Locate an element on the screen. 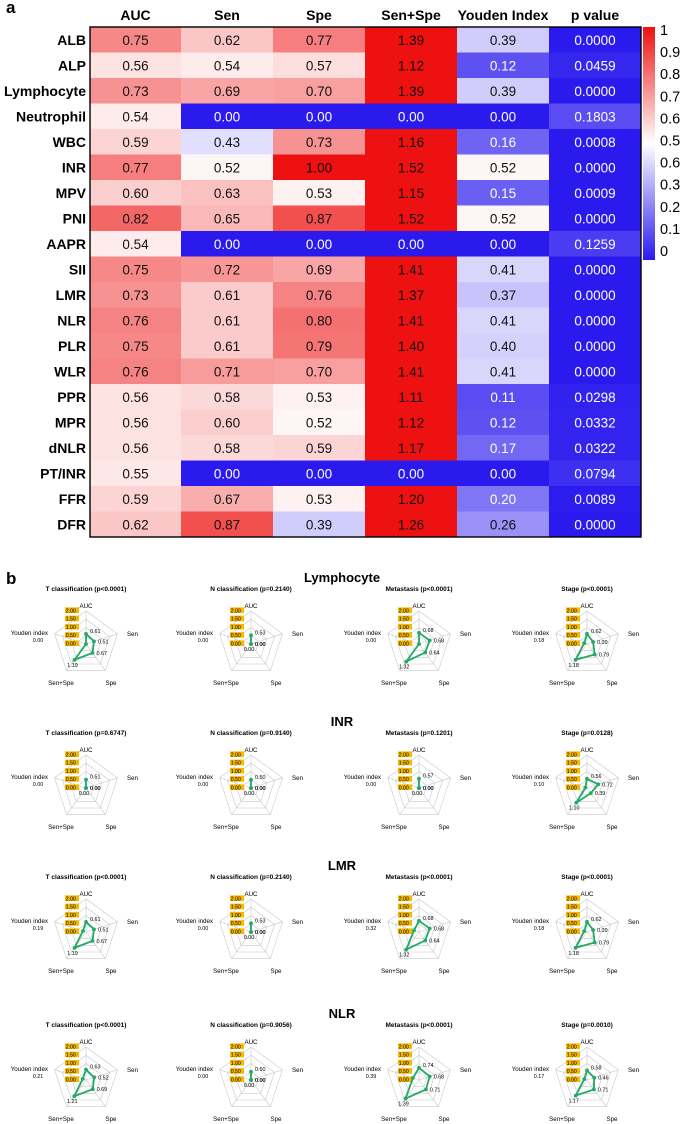 The image size is (685, 1124). column-header-1: Sen is located at coordinates (227, 15).